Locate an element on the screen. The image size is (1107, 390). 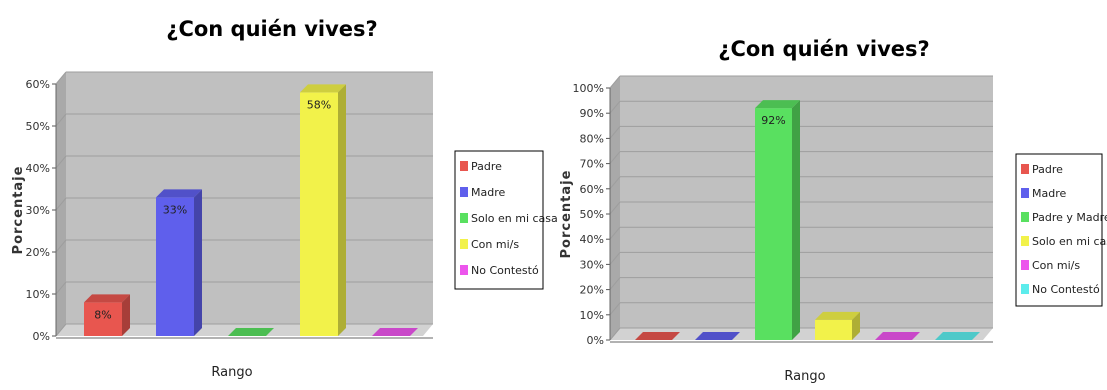
y-tick-label: 90% is located at coordinates (592, 113).